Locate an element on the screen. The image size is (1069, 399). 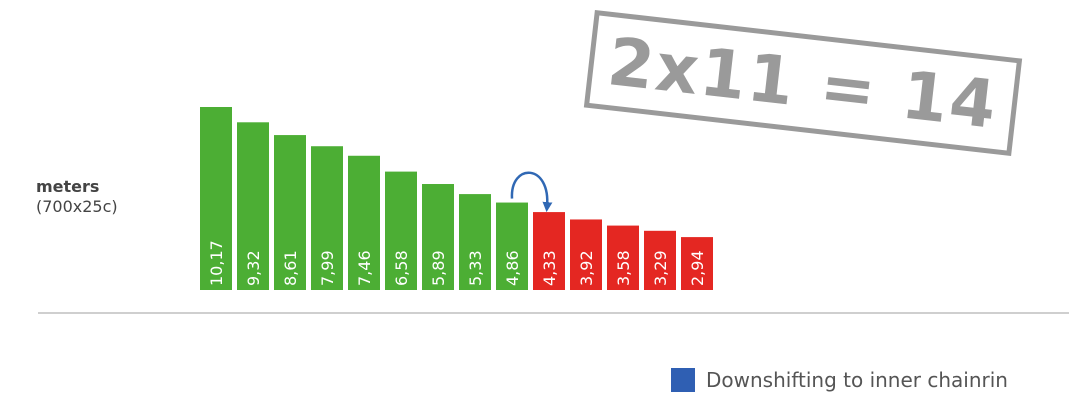
bar-5,33 is located at coordinates (475, 242).